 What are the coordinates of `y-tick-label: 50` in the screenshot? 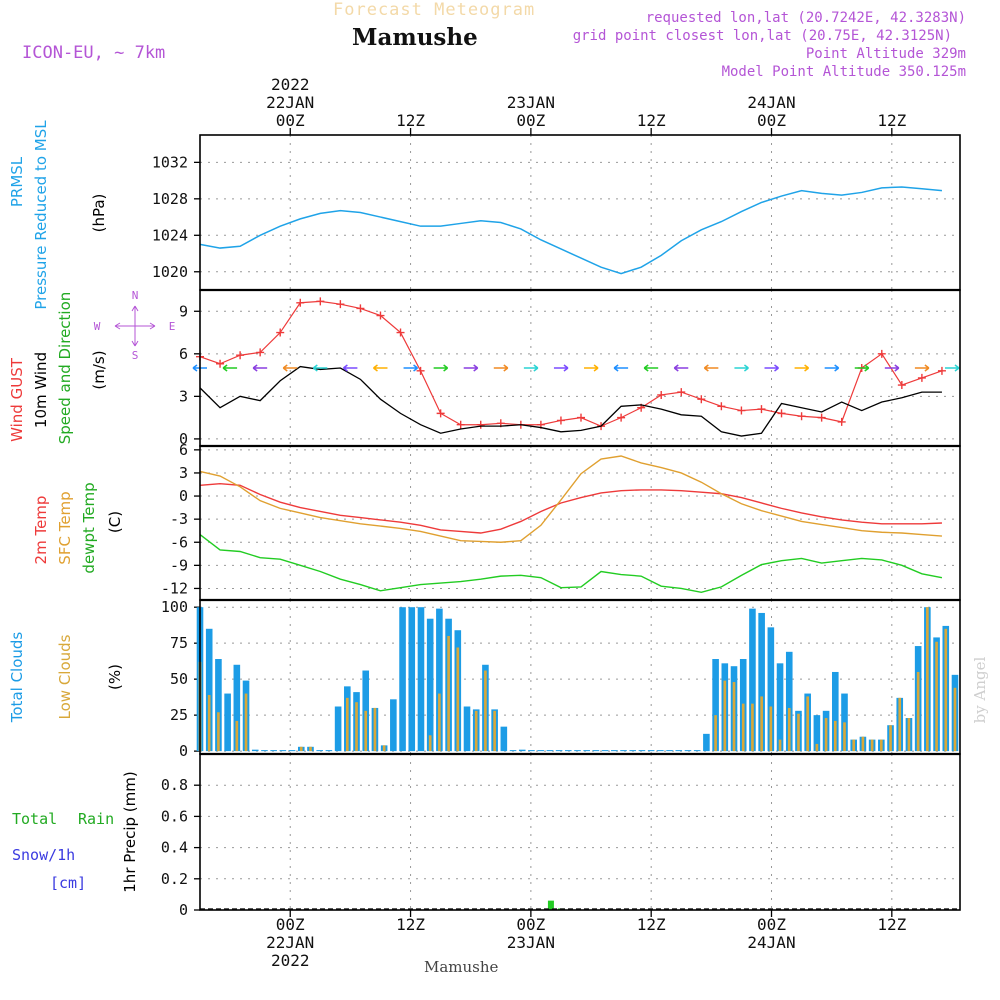 It's located at (179, 679).